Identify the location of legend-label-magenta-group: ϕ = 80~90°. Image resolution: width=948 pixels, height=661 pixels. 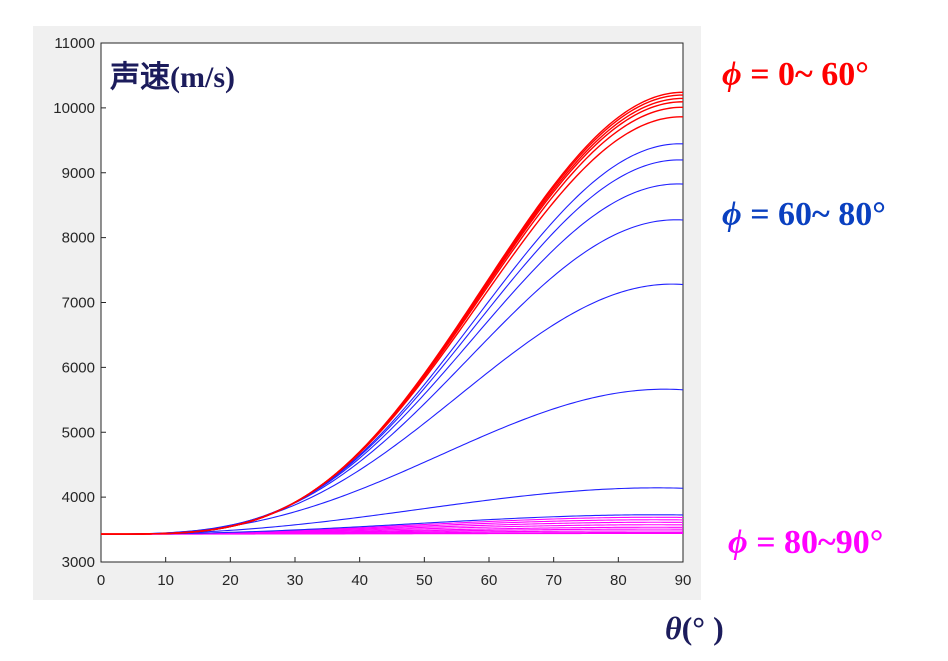
(805, 543).